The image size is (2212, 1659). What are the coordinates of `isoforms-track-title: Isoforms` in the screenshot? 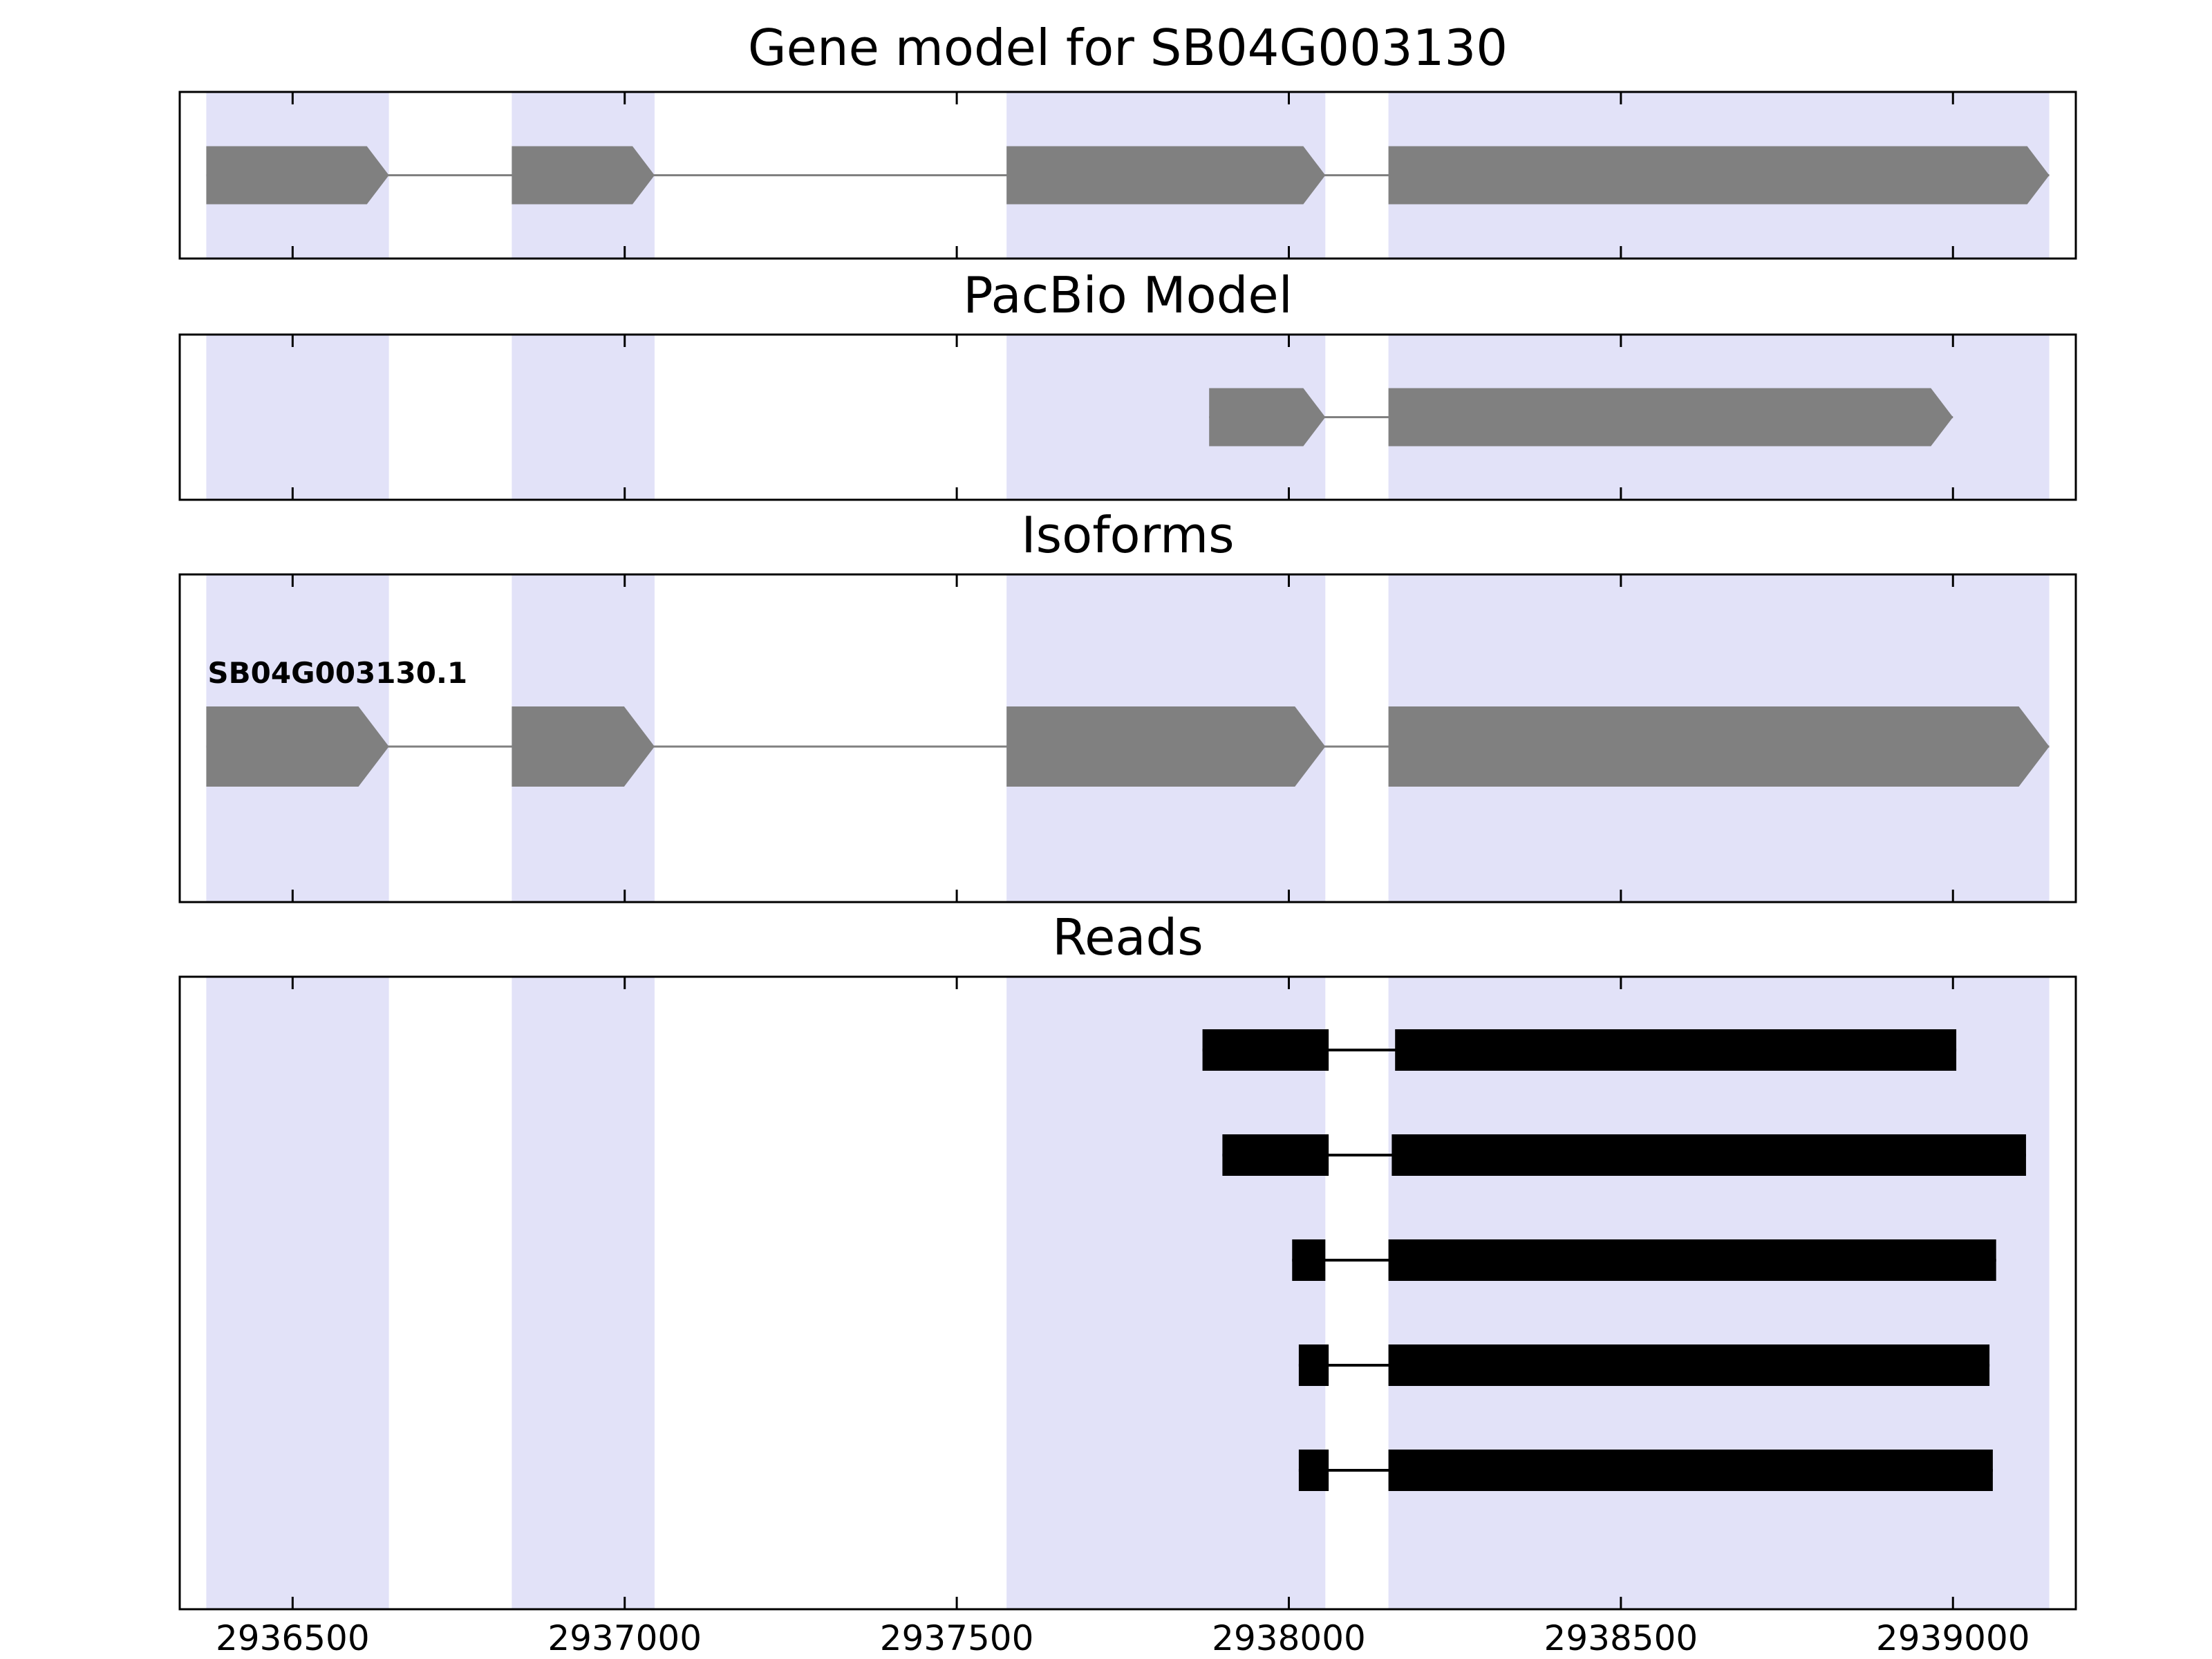 It's located at (1128, 535).